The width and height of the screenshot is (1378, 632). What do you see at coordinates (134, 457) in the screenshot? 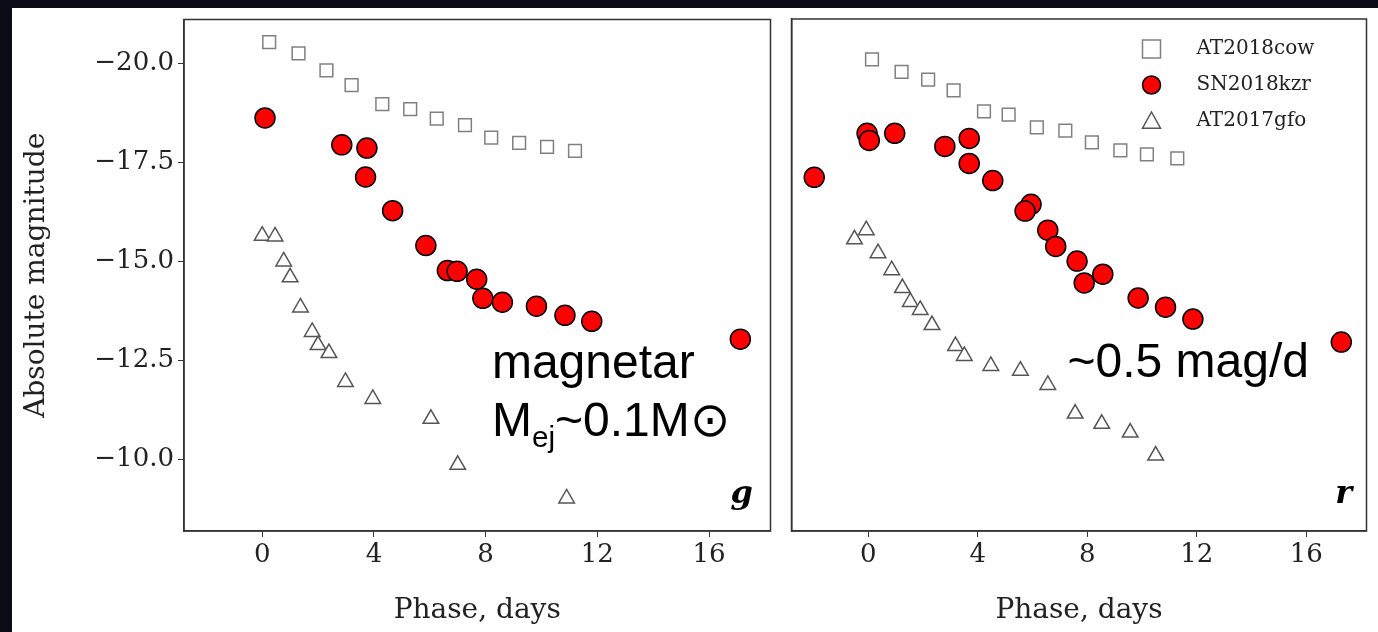
I see `y-tick-label: −10.0` at bounding box center [134, 457].